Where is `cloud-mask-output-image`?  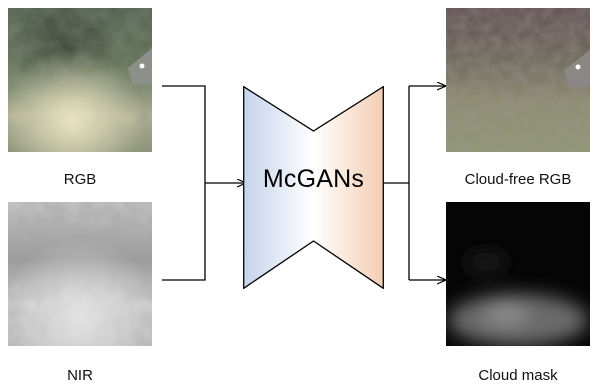
cloud-mask-output-image is located at coordinates (518, 274).